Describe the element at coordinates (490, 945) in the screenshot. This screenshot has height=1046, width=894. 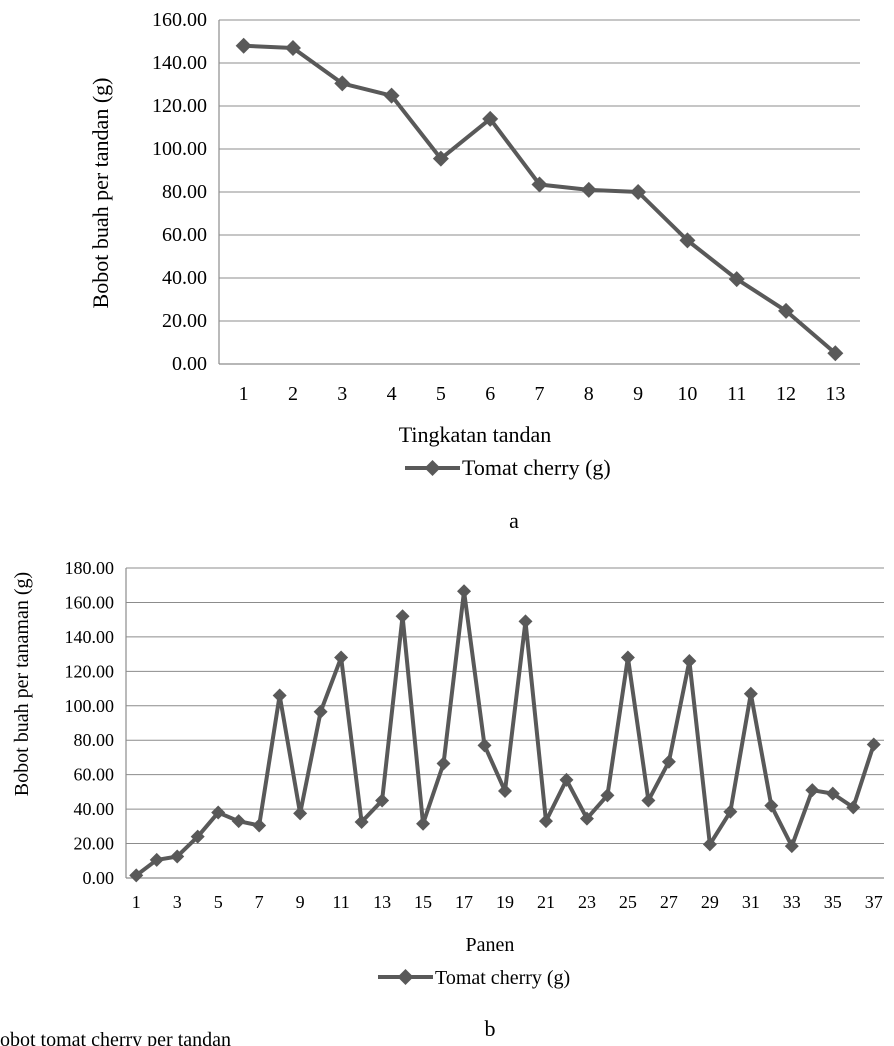
I see `chart-b-x-axis-label: Panen` at that location.